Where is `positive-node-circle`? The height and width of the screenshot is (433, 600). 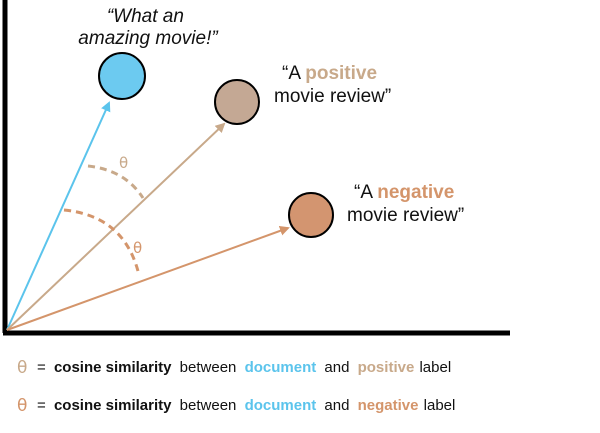
positive-node-circle is located at coordinates (237, 102).